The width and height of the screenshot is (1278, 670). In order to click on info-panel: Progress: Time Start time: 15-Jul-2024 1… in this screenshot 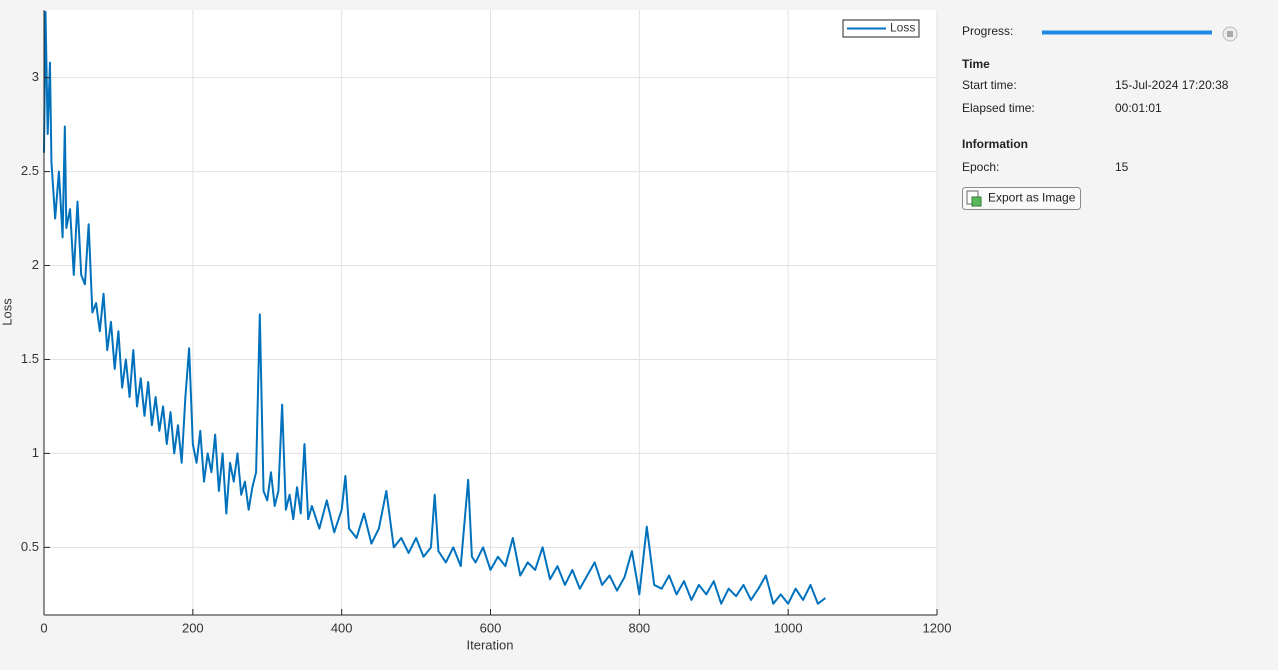, I will do `click(1100, 117)`.